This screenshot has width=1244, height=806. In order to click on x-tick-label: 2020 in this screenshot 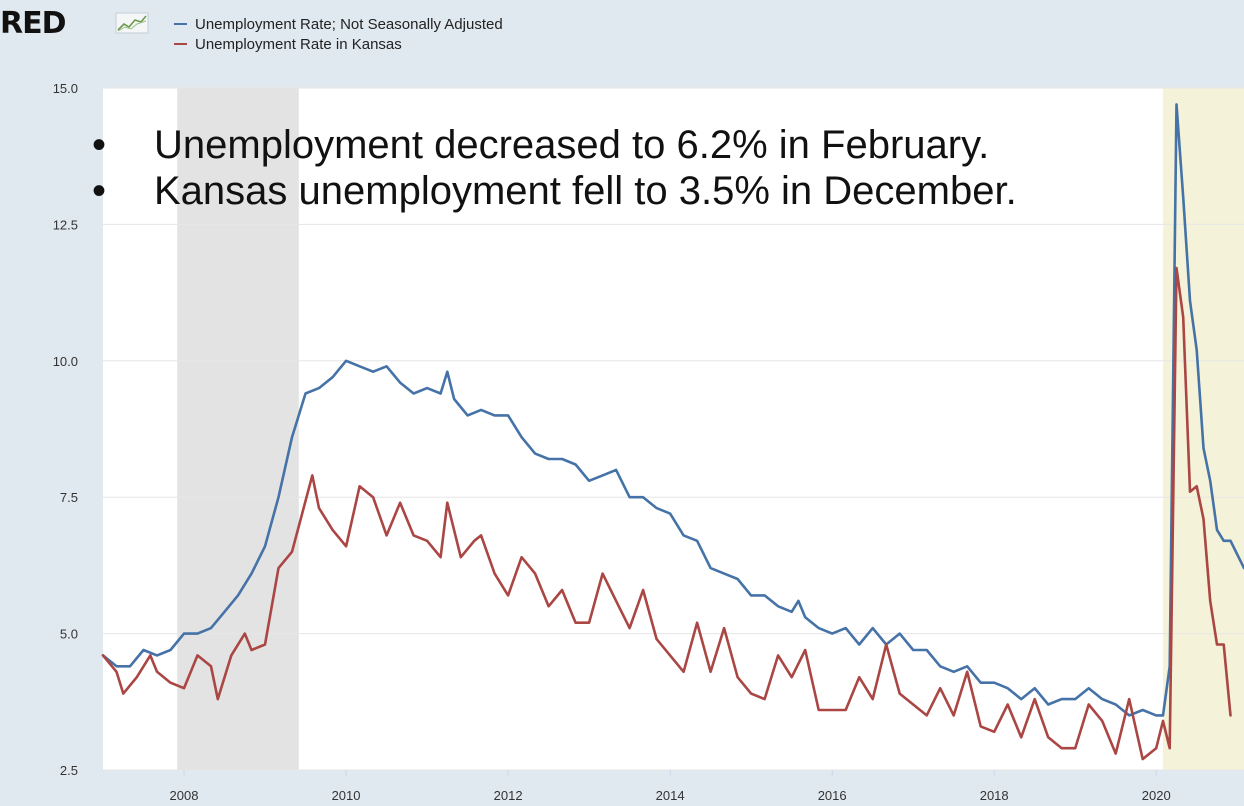, I will do `click(1156, 795)`.